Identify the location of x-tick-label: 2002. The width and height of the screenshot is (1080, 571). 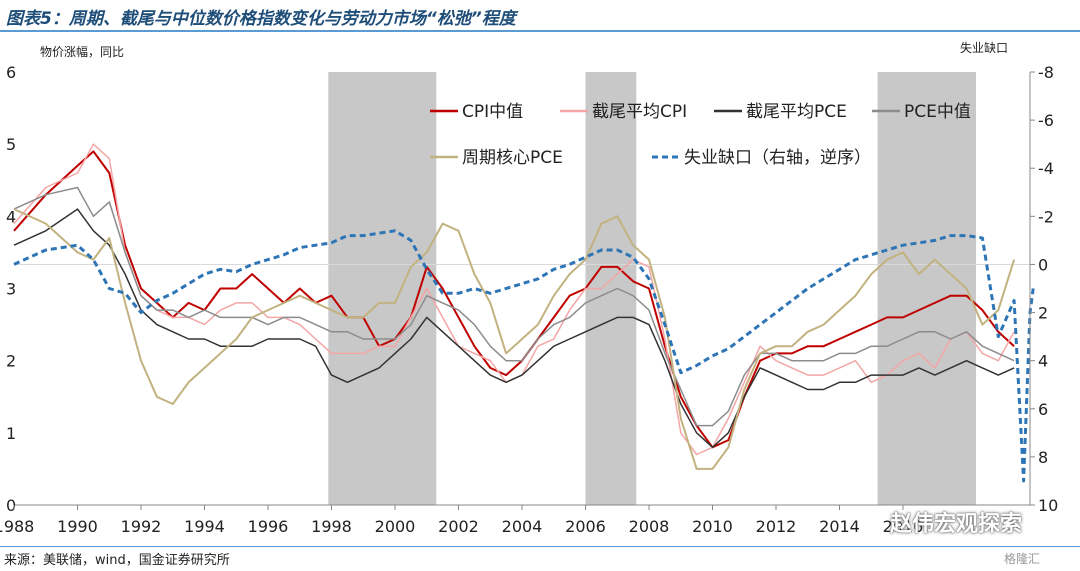
(458, 526).